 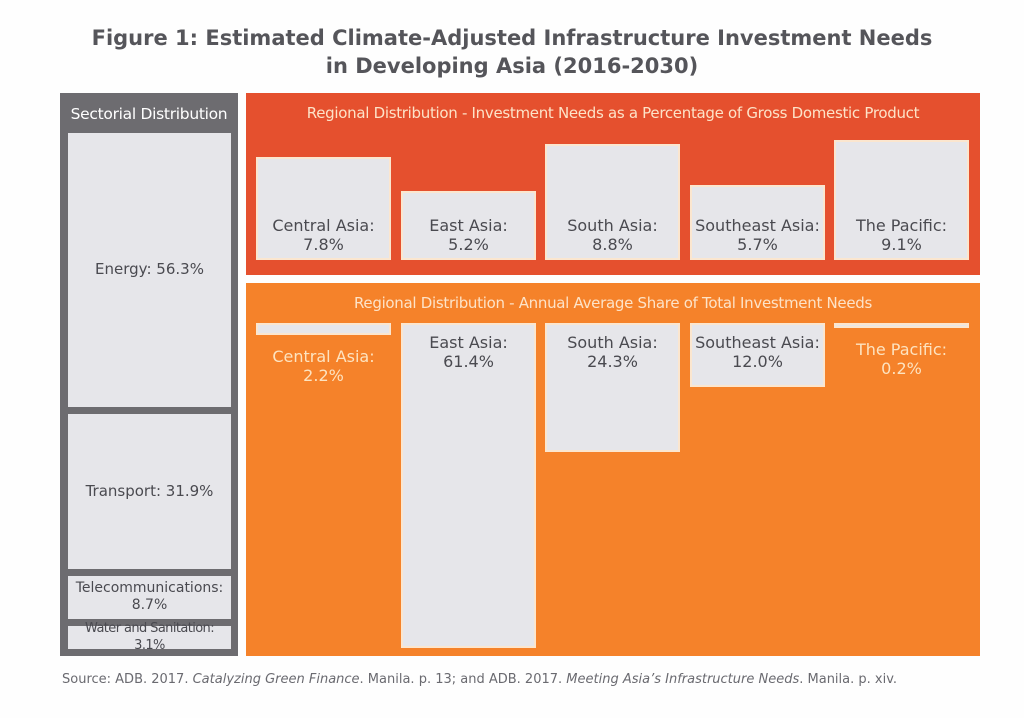 What do you see at coordinates (612, 244) in the screenshot?
I see `bar-value: 8.8%` at bounding box center [612, 244].